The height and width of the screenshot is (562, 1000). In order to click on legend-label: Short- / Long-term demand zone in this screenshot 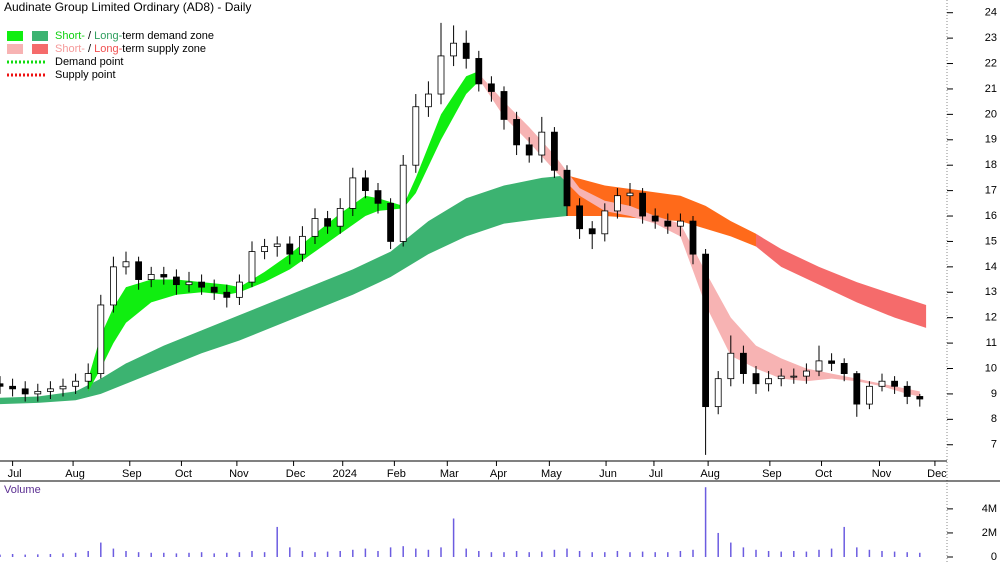, I will do `click(134, 36)`.